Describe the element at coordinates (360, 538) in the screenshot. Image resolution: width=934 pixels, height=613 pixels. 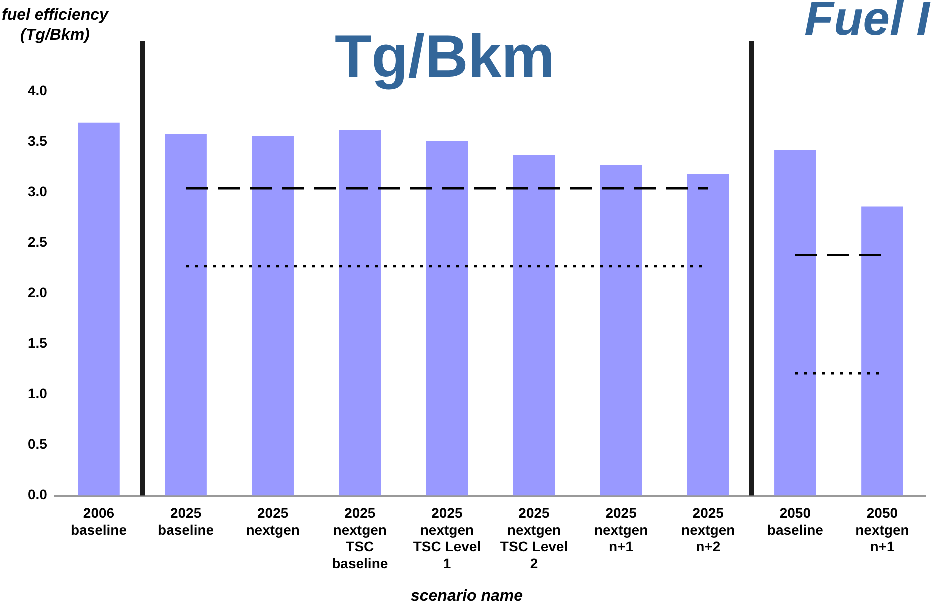
I see `x-tick-label: 2025 nextgen TSC baseline` at that location.